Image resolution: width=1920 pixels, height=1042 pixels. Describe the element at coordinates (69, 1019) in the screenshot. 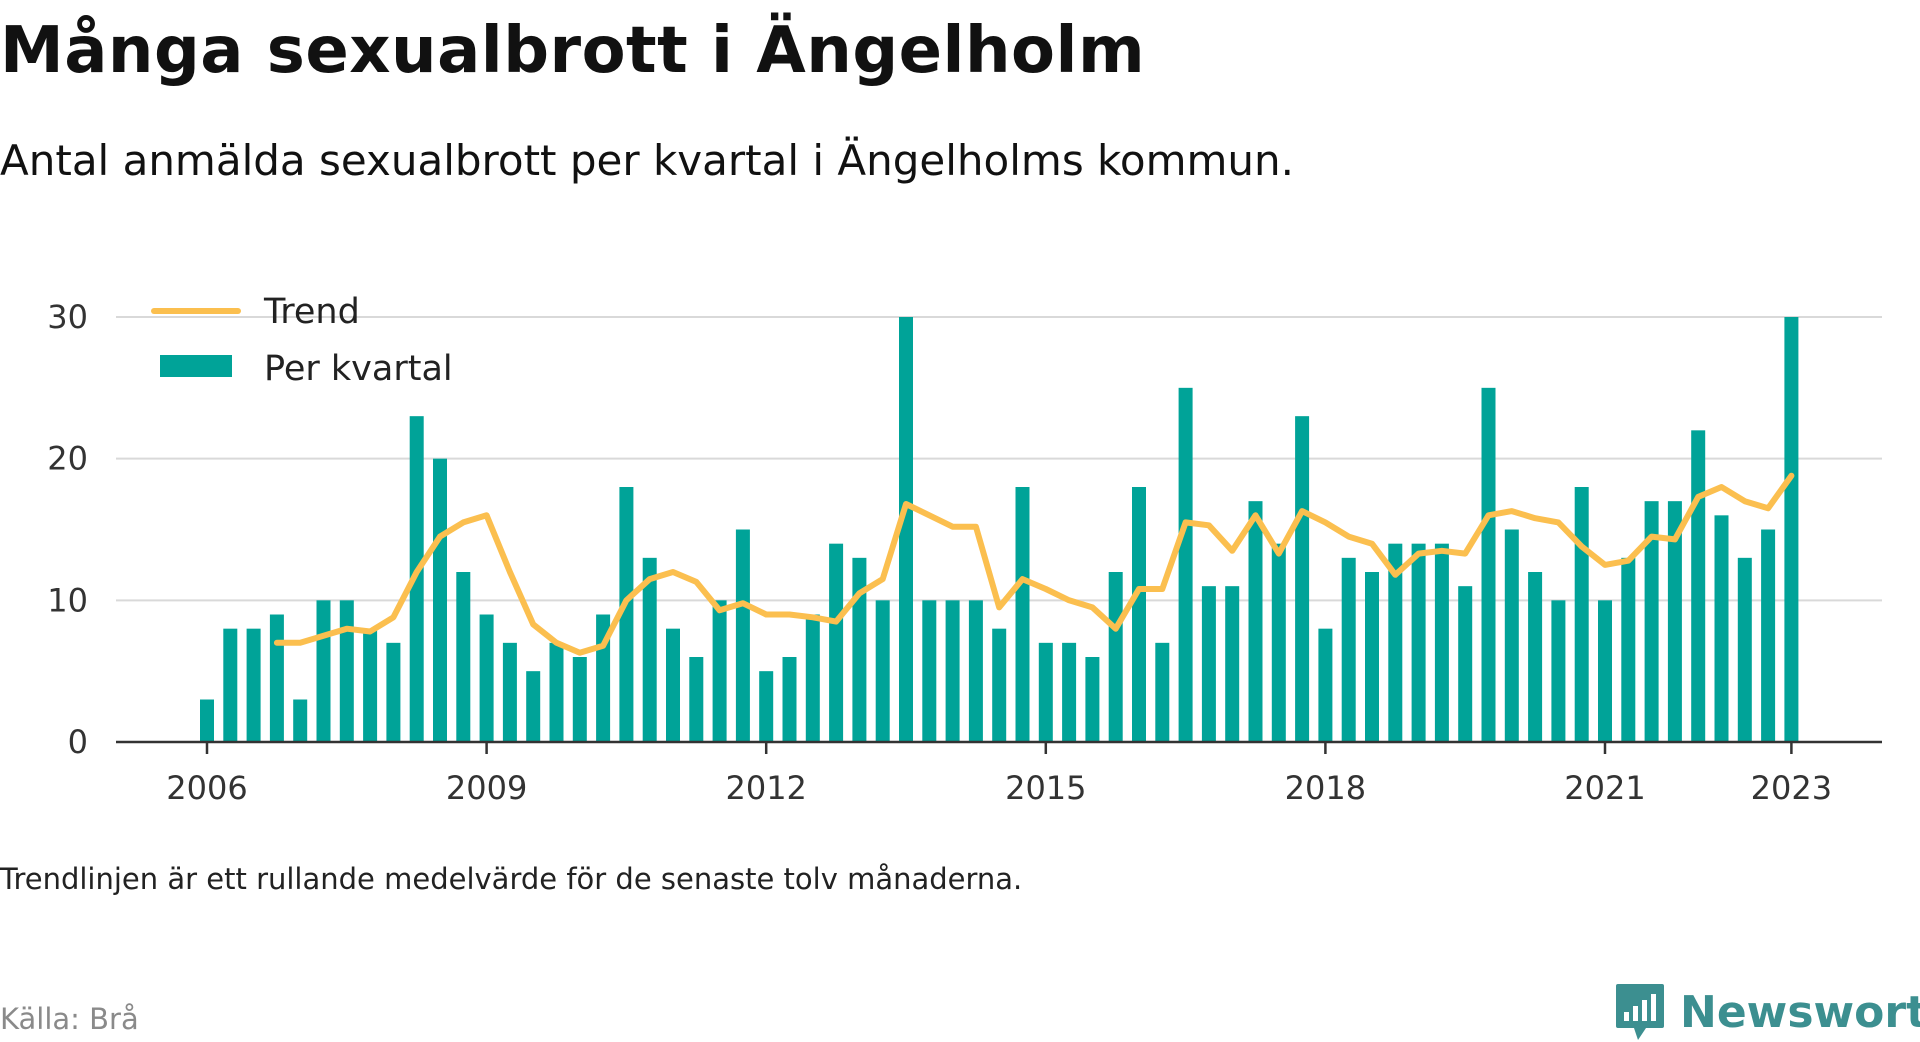

I see `source-note: Källa: Brå` at that location.